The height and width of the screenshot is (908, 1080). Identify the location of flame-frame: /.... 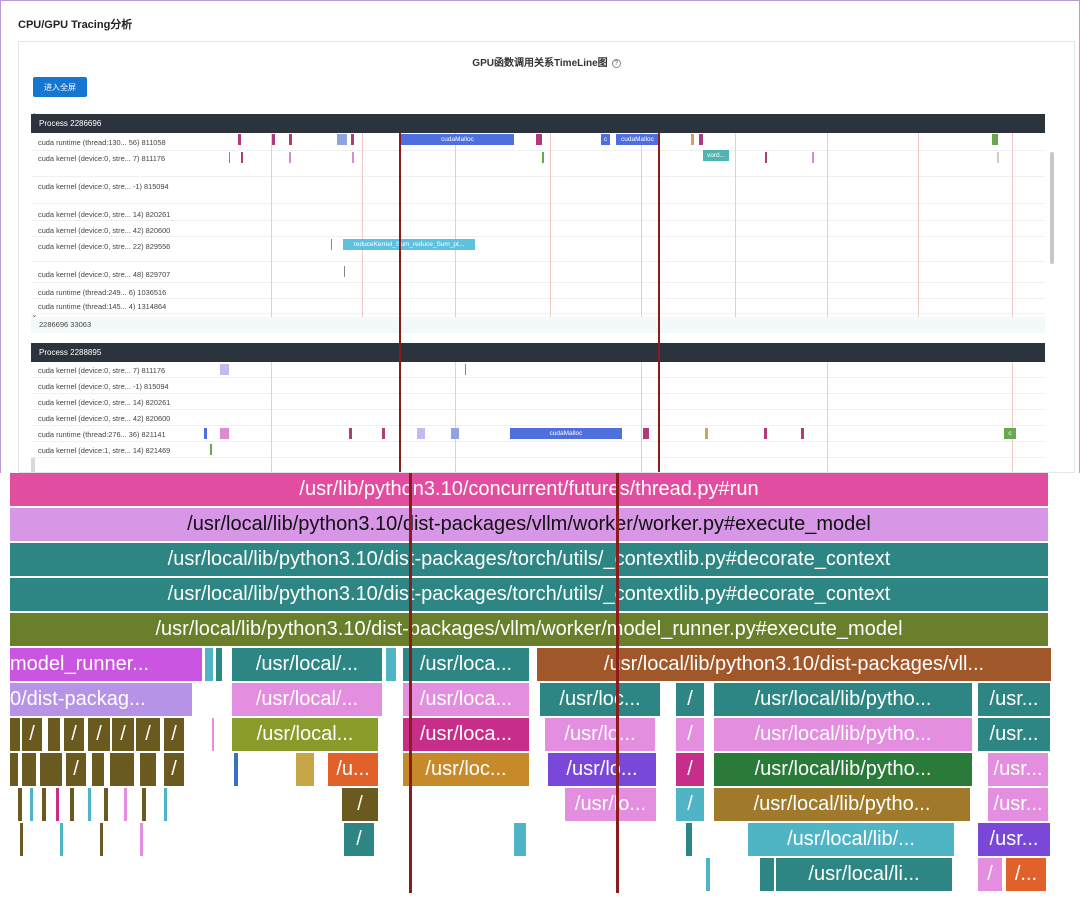
(1026, 874).